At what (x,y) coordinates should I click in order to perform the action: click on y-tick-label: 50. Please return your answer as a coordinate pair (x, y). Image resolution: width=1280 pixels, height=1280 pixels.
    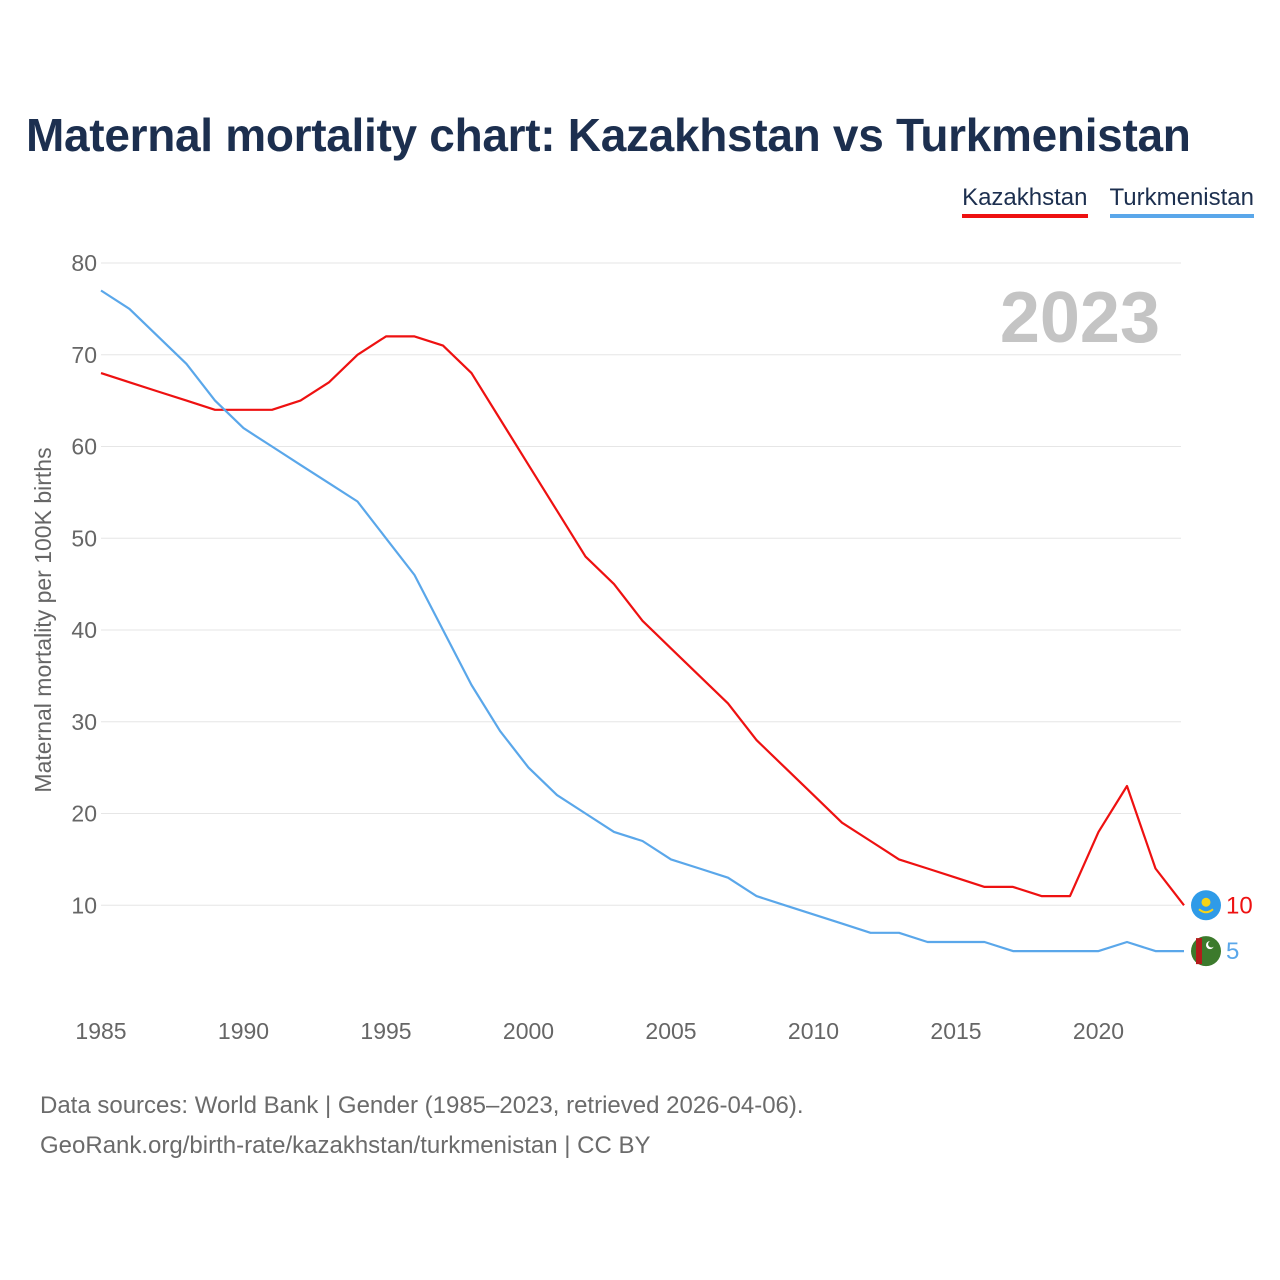
    Looking at the image, I should click on (84, 538).